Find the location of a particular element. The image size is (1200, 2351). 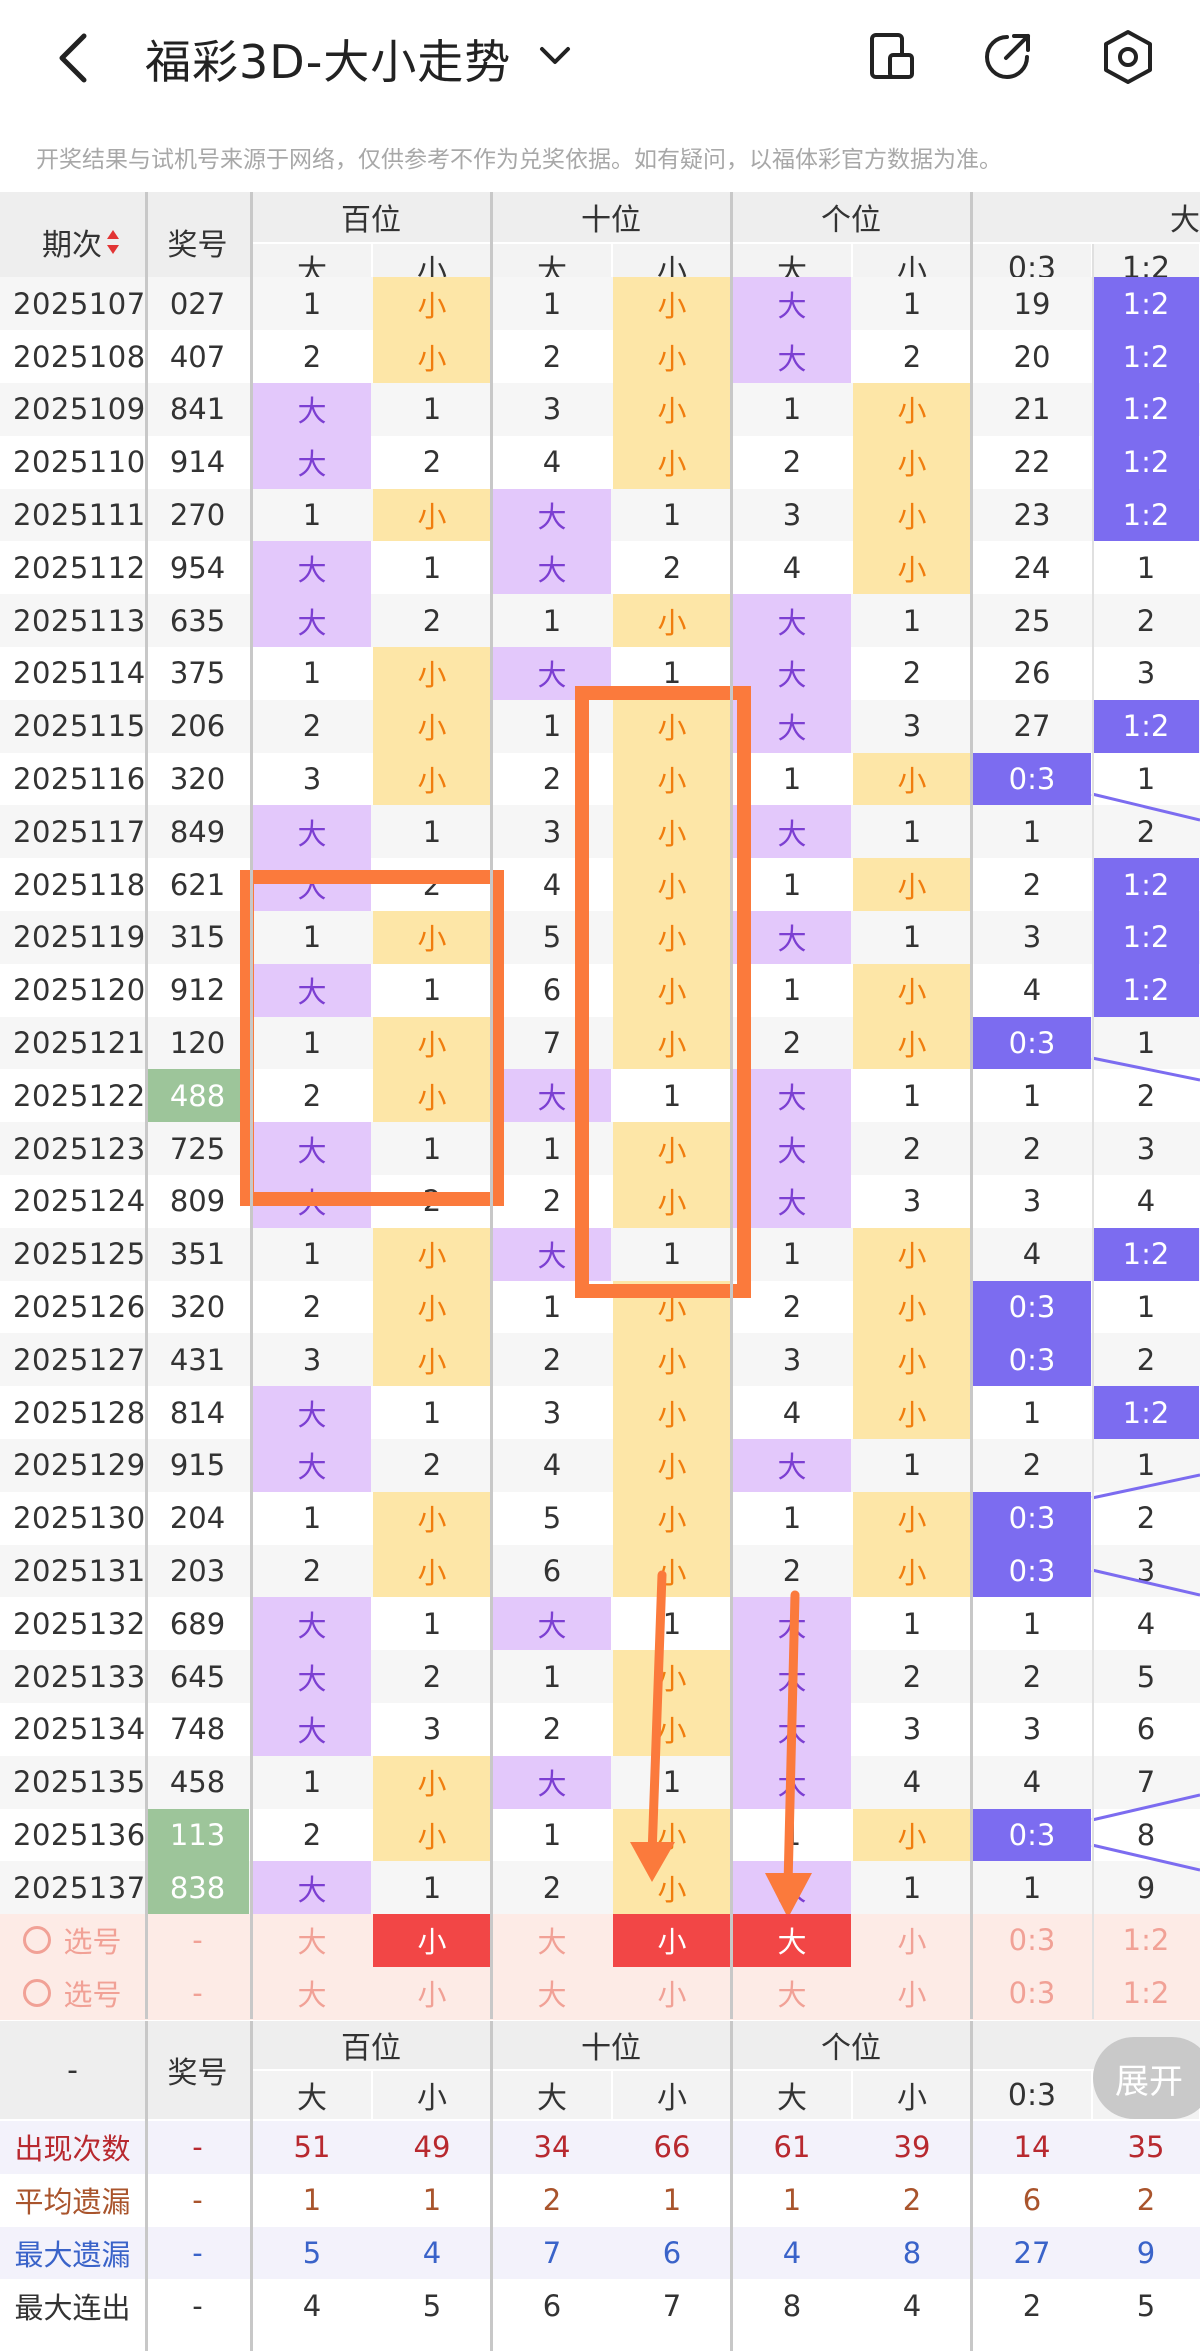

table-row: 2025115 206 2 小 1 小大 3 27 1:2 is located at coordinates (600, 726).